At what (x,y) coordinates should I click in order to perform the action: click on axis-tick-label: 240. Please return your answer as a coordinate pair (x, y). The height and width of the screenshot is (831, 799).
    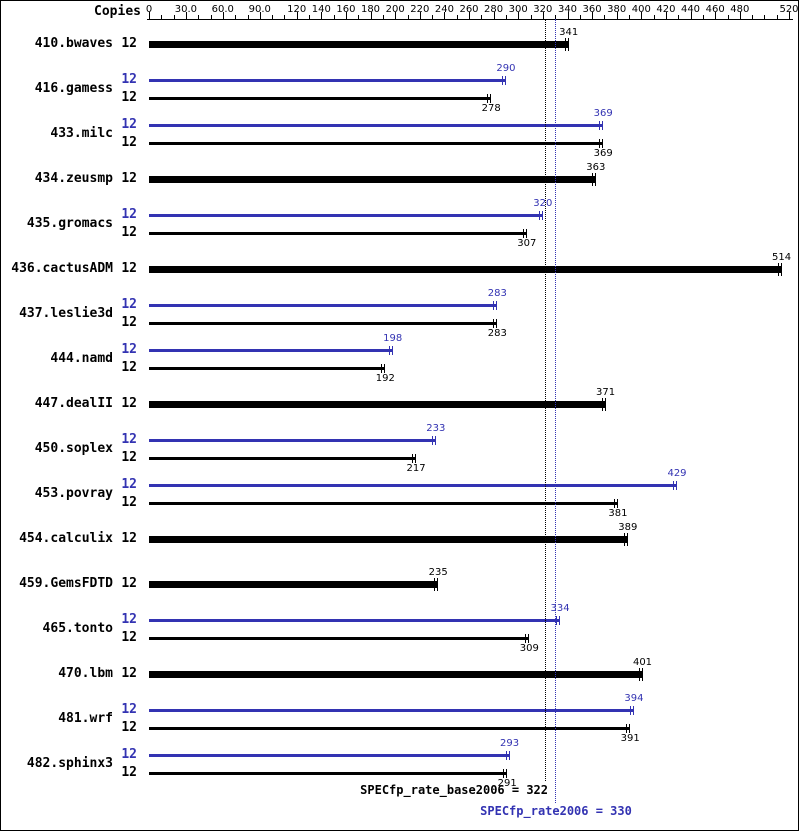
    Looking at the image, I should click on (444, 9).